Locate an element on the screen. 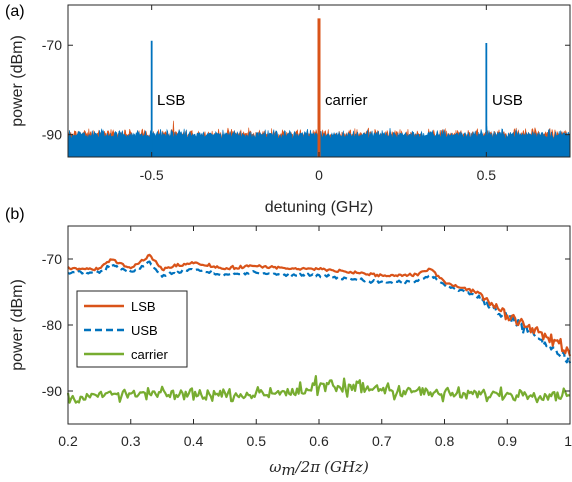 The height and width of the screenshot is (482, 572). legend-label-carrier: carrier is located at coordinates (150, 354).